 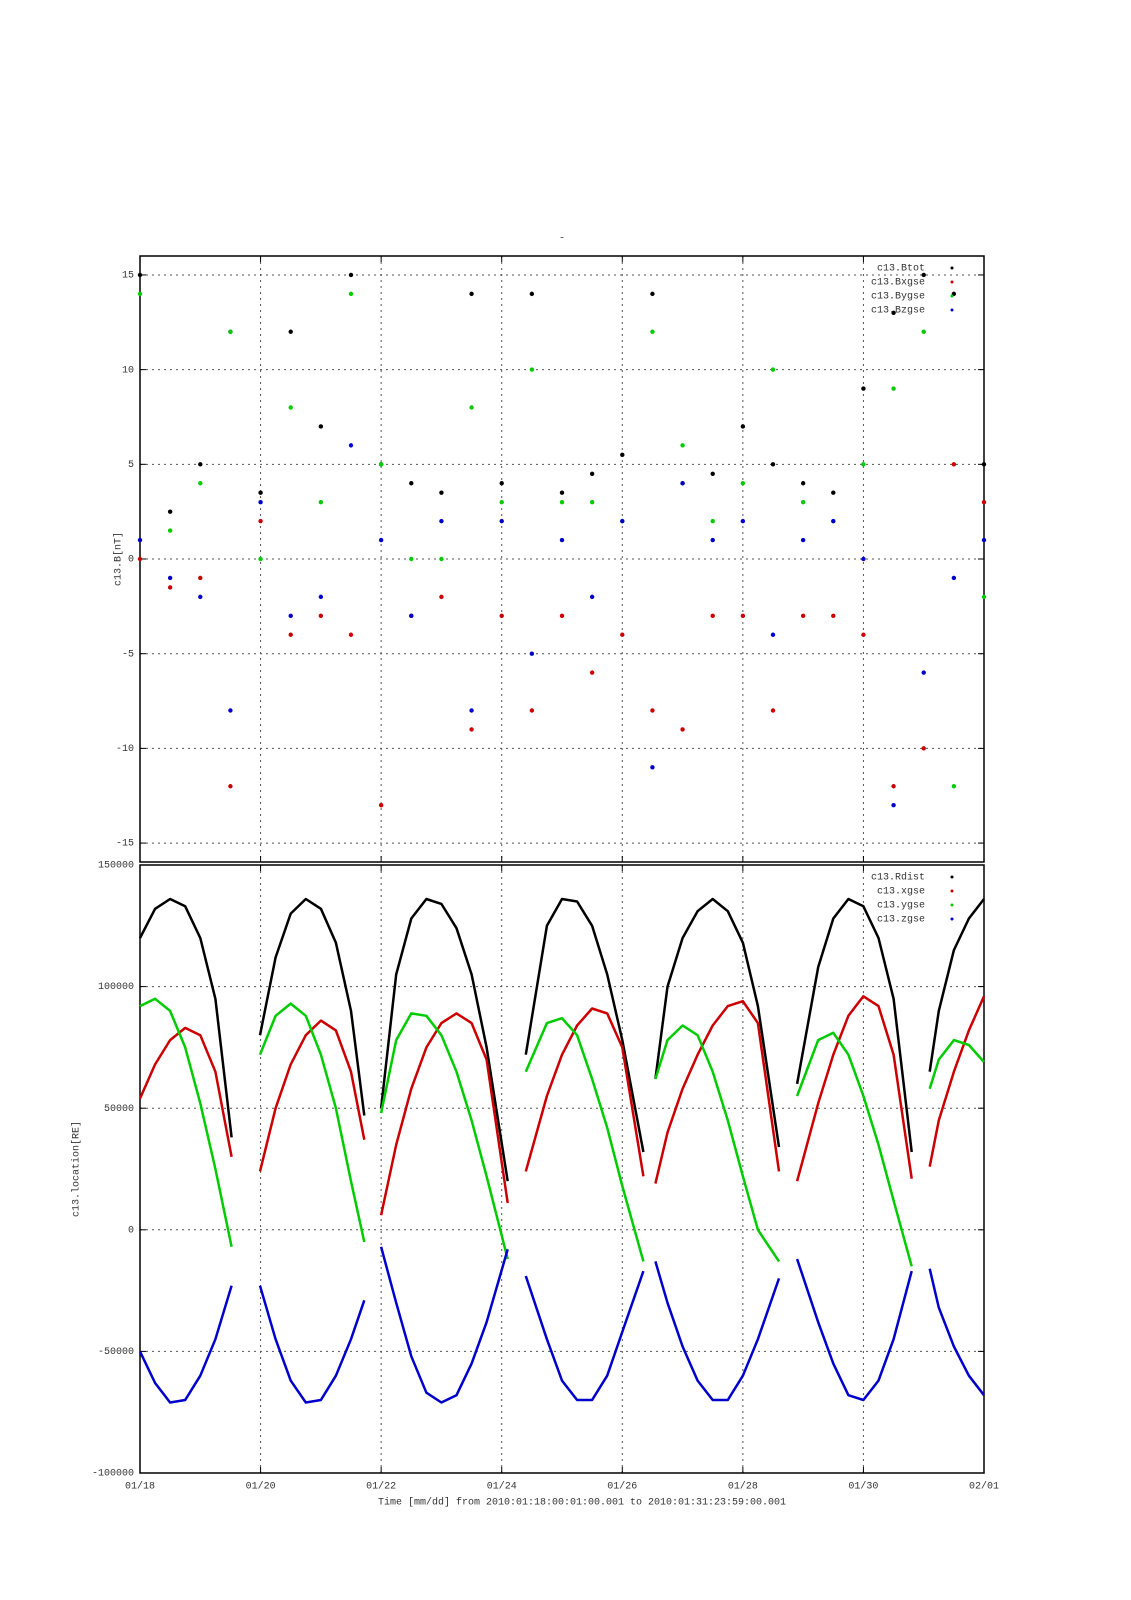 What do you see at coordinates (898, 297) in the screenshot?
I see `legend-label: c13.Bygse` at bounding box center [898, 297].